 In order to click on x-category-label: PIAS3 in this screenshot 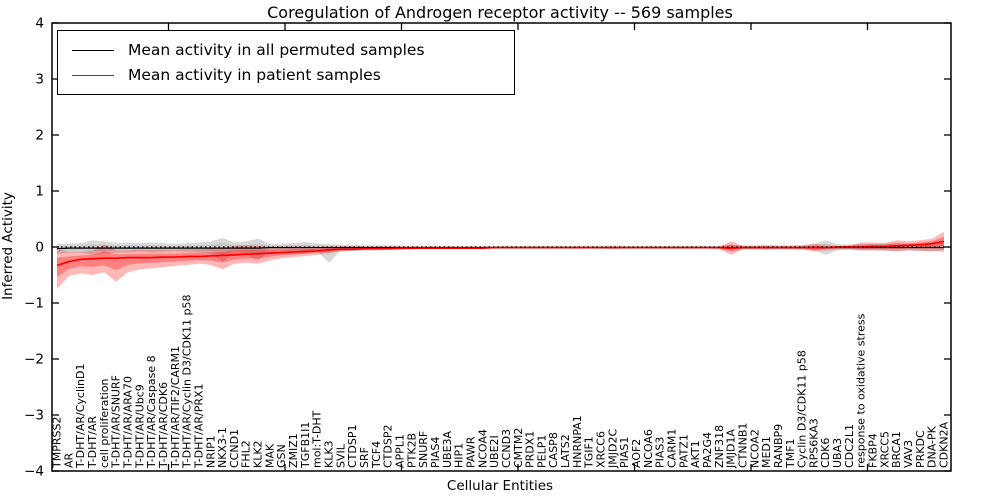, I will do `click(660, 452)`.